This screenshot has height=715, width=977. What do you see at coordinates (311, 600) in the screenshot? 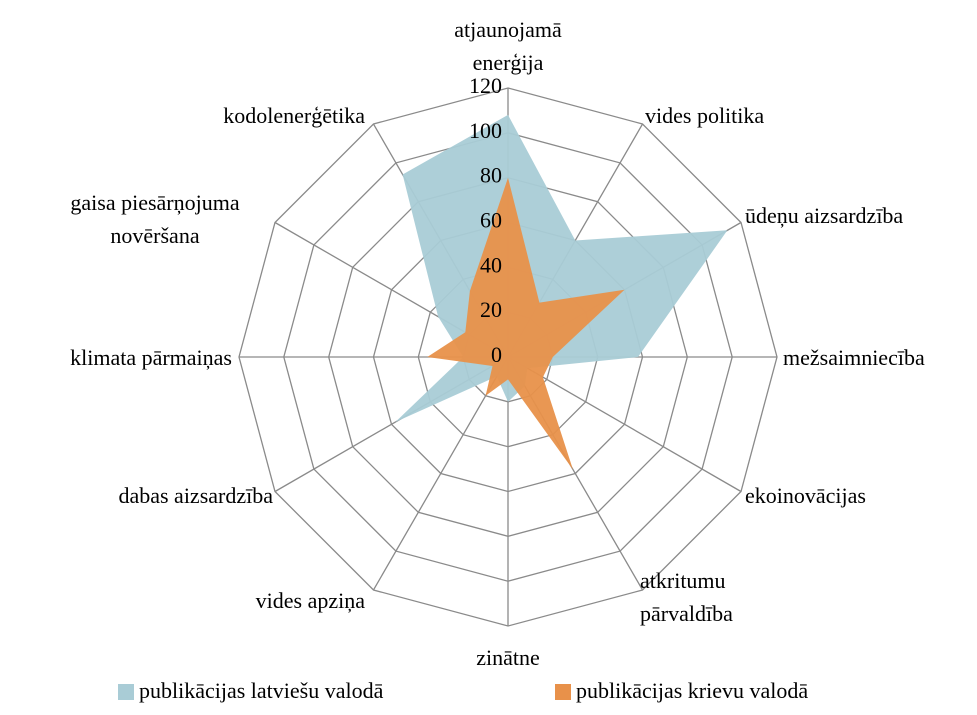
I see `category-label: vides apziņa` at bounding box center [311, 600].